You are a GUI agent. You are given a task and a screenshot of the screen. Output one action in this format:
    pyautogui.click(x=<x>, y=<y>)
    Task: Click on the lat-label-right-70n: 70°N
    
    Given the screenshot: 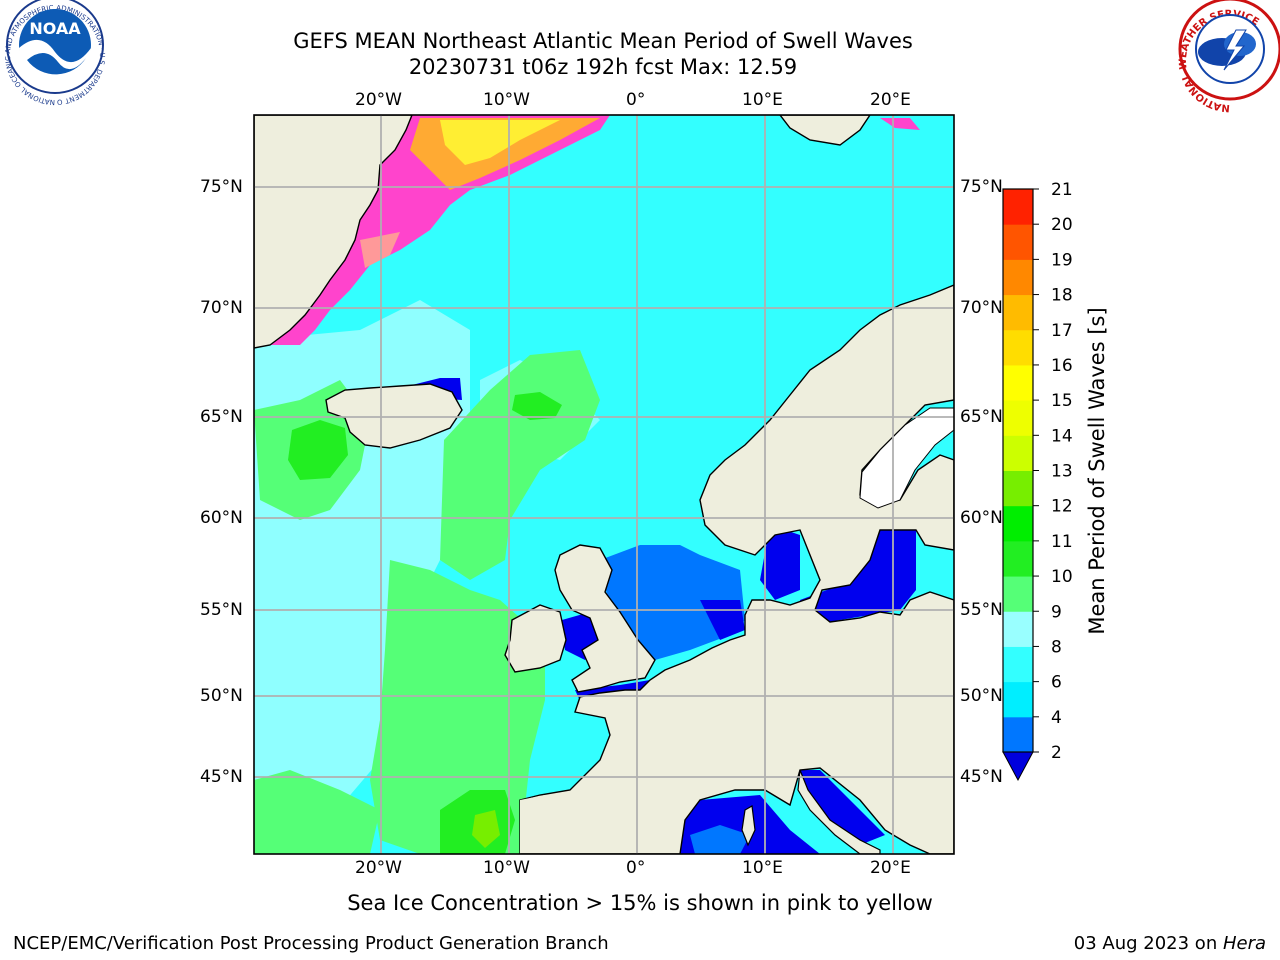 What is the action you would take?
    pyautogui.click(x=981, y=308)
    